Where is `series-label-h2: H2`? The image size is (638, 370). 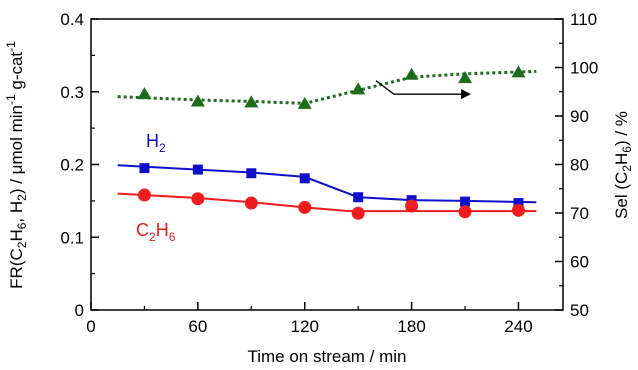
series-label-h2: H2 is located at coordinates (156, 143).